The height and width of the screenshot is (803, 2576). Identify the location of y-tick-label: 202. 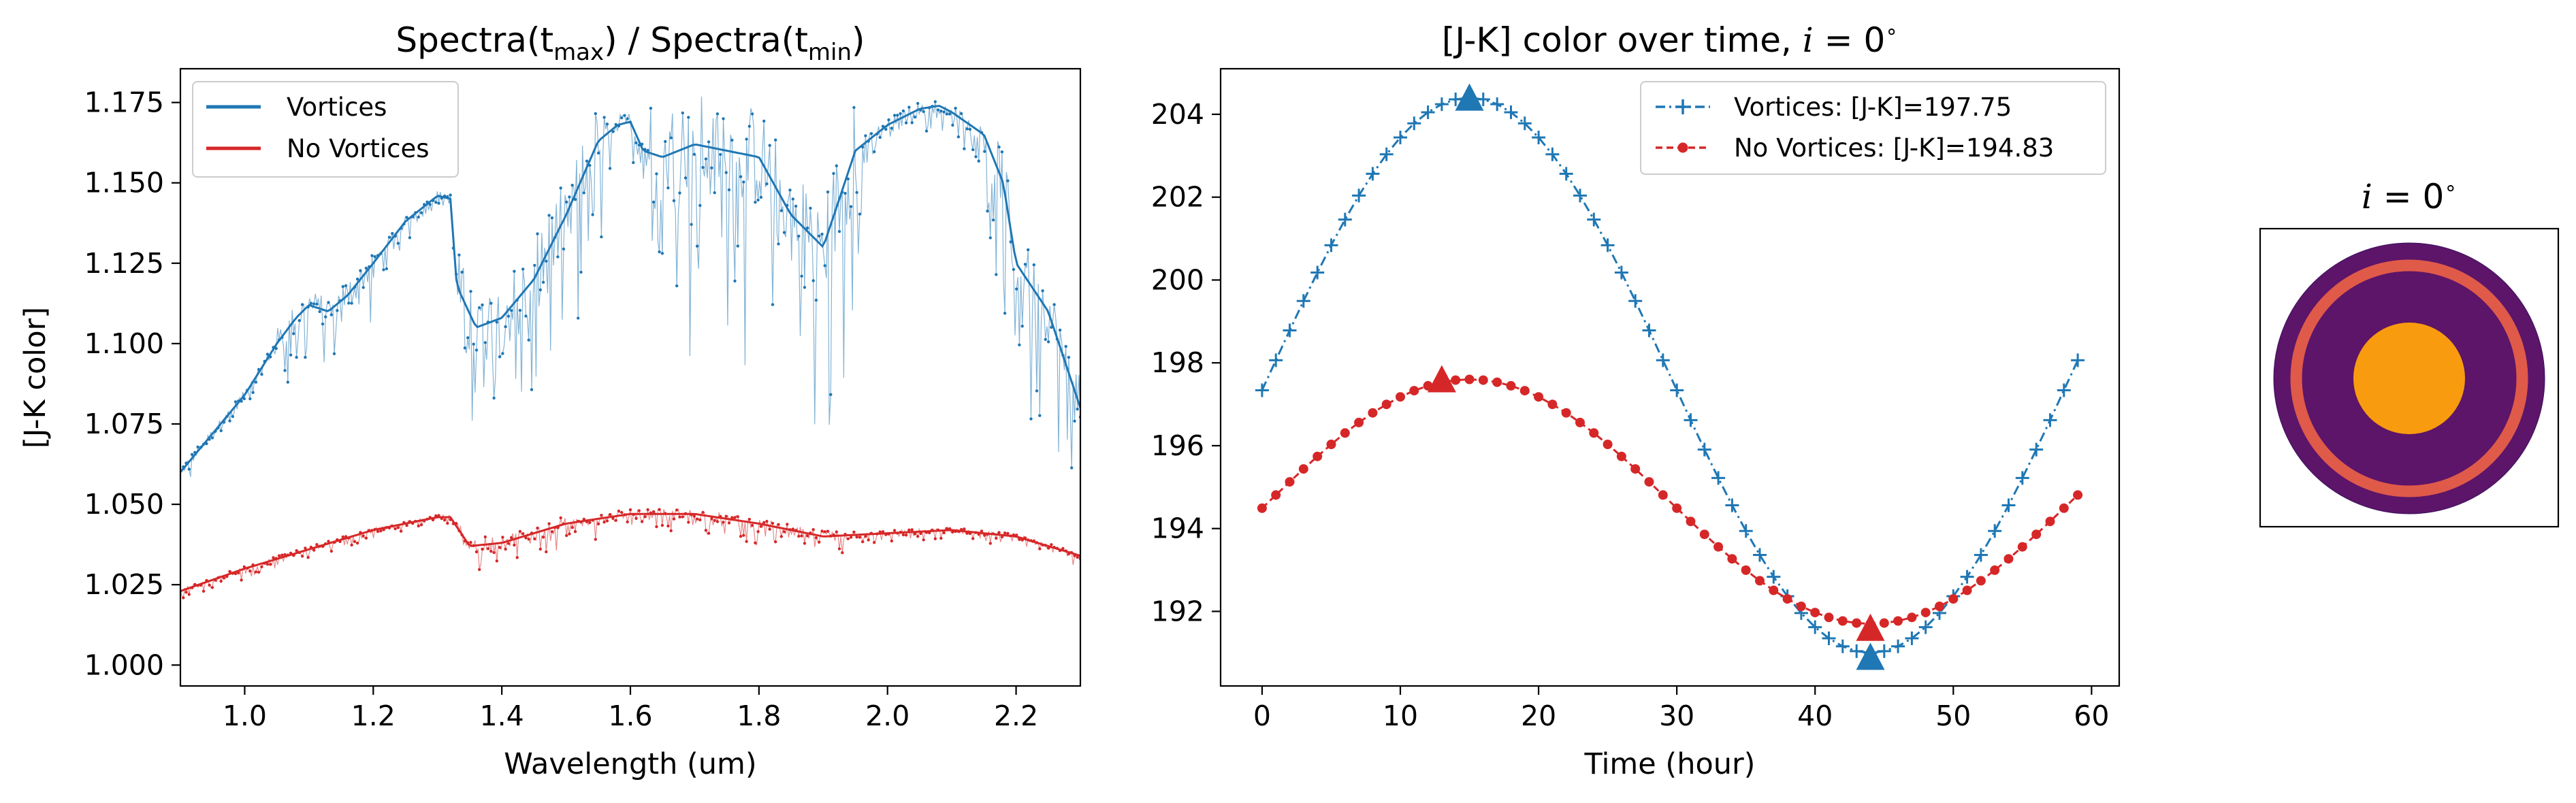
(1177, 198).